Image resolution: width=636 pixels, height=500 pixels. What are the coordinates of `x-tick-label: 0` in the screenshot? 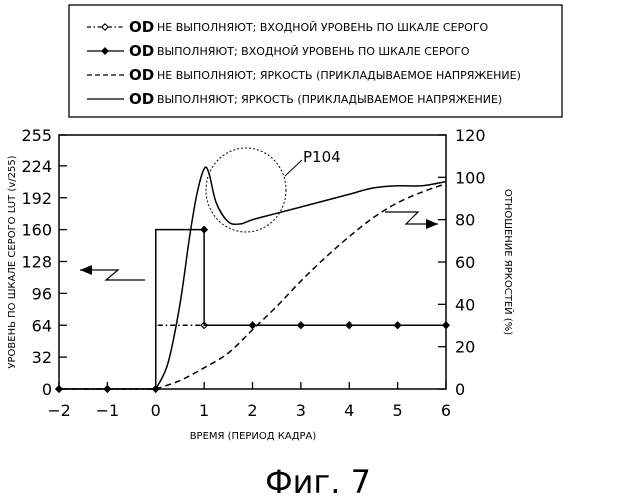 It's located at (156, 410).